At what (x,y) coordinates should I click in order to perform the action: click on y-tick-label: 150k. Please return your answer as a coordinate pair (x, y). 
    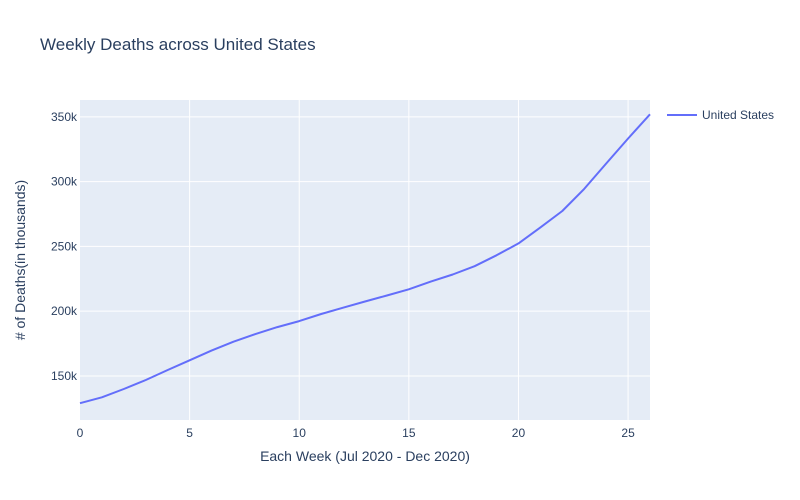
    Looking at the image, I should click on (64, 376).